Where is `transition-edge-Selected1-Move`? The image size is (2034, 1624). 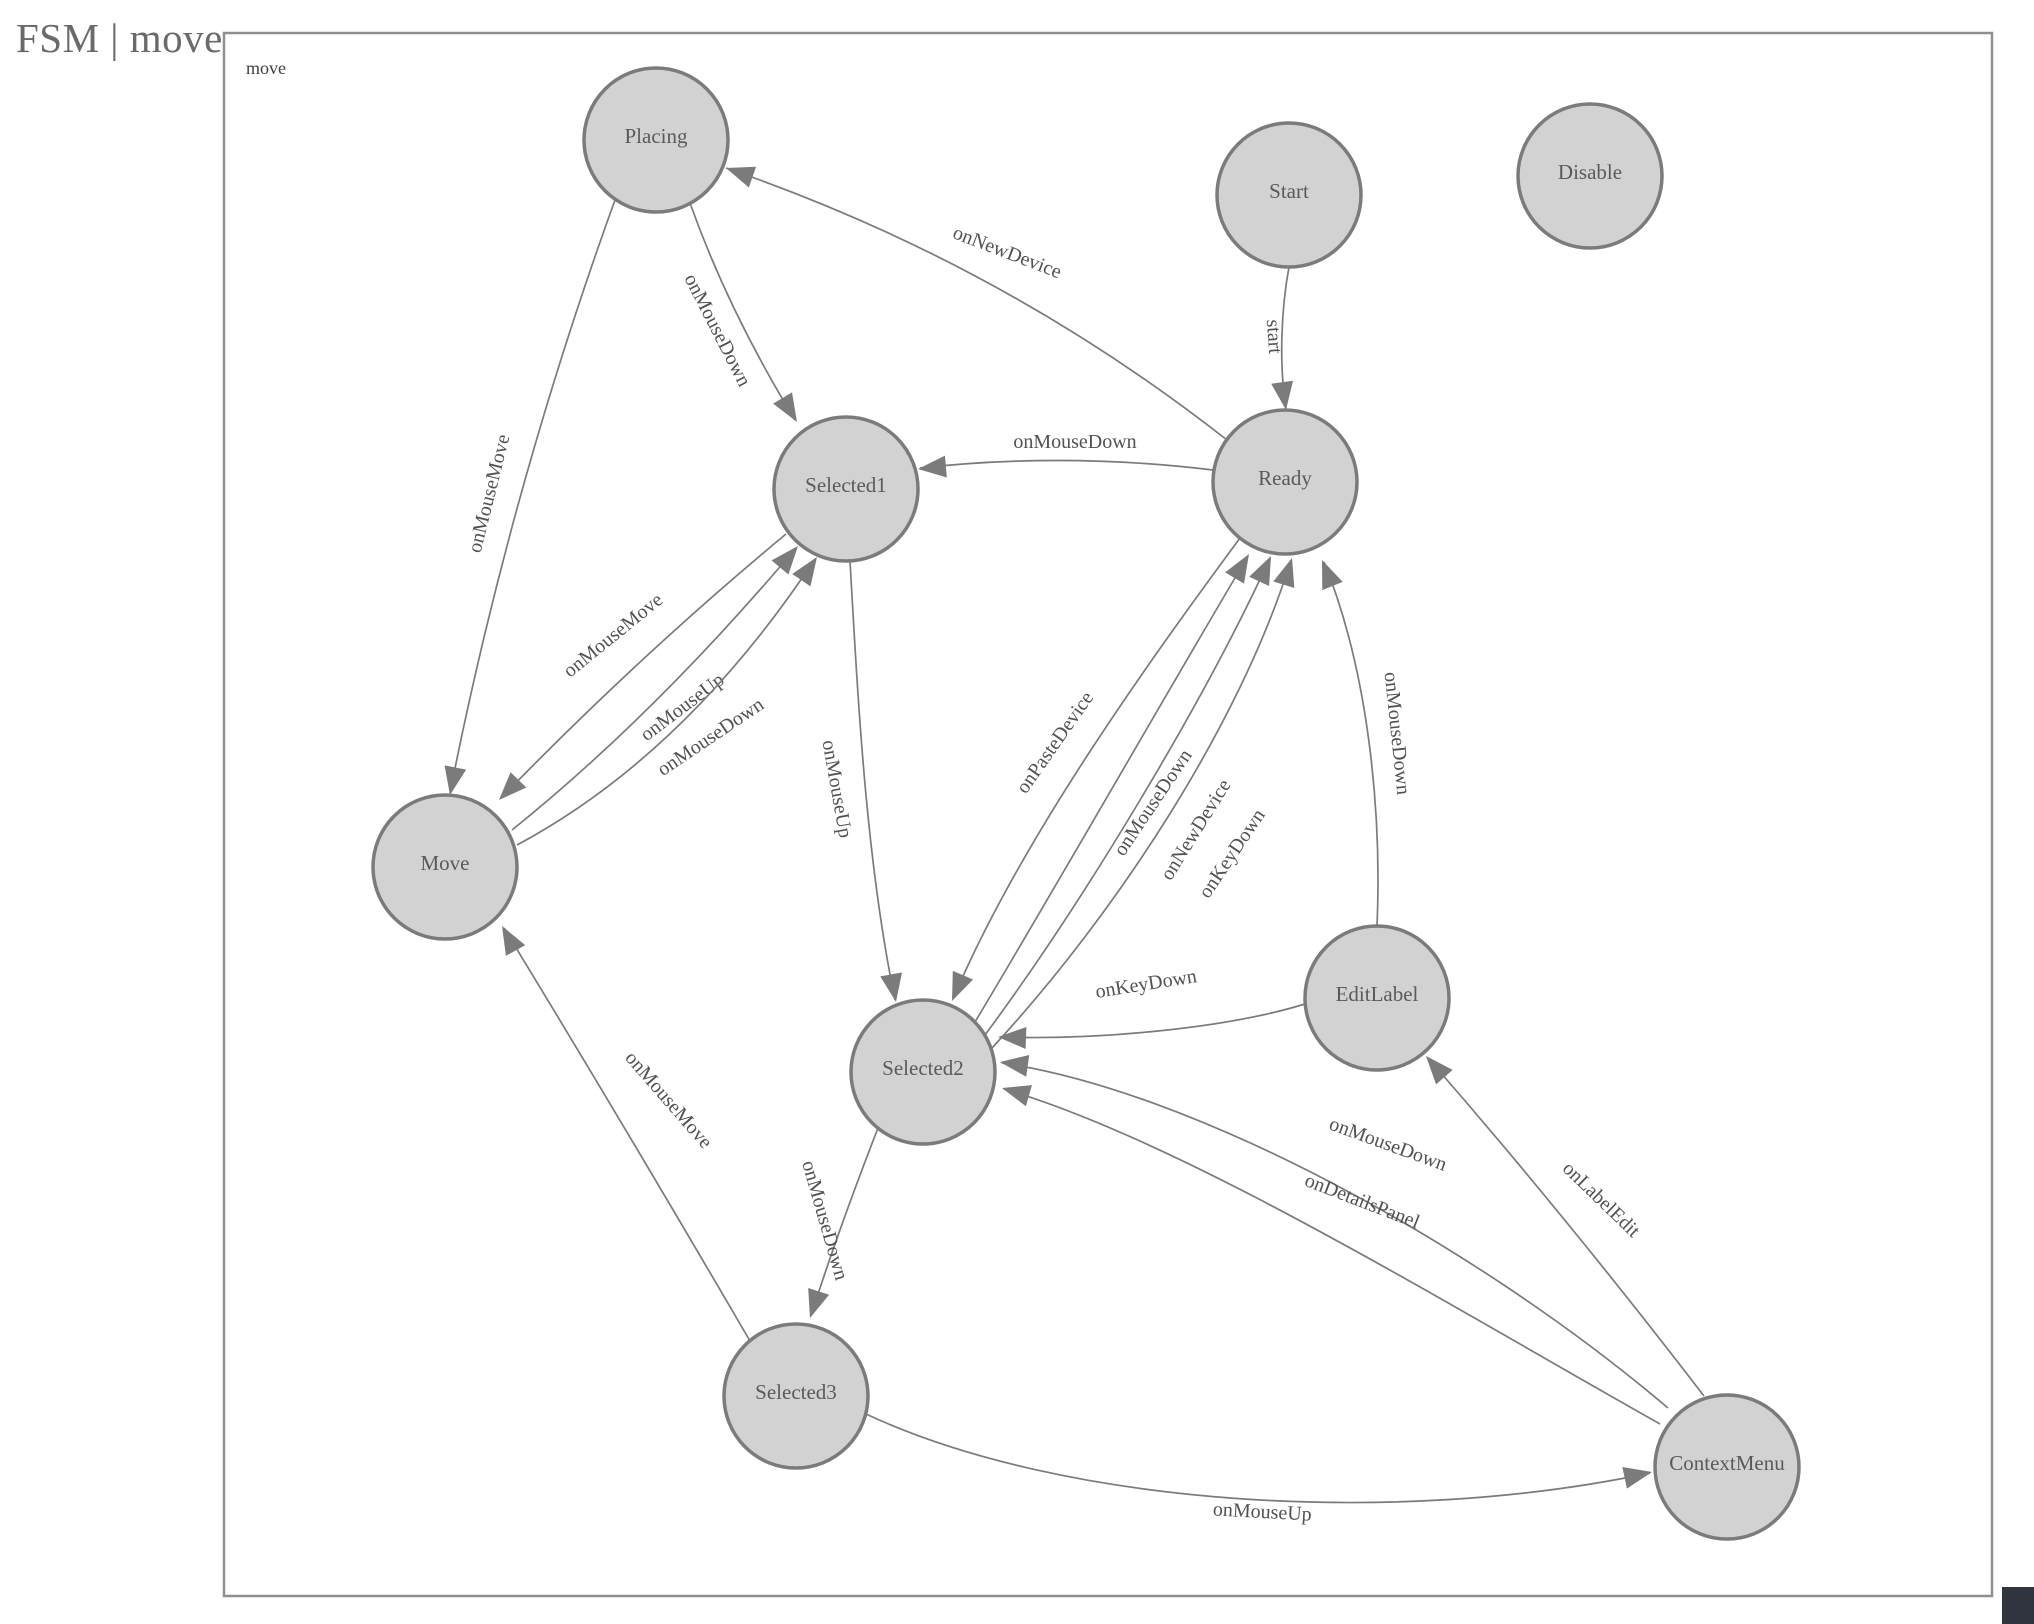 transition-edge-Selected1-Move is located at coordinates (643, 666).